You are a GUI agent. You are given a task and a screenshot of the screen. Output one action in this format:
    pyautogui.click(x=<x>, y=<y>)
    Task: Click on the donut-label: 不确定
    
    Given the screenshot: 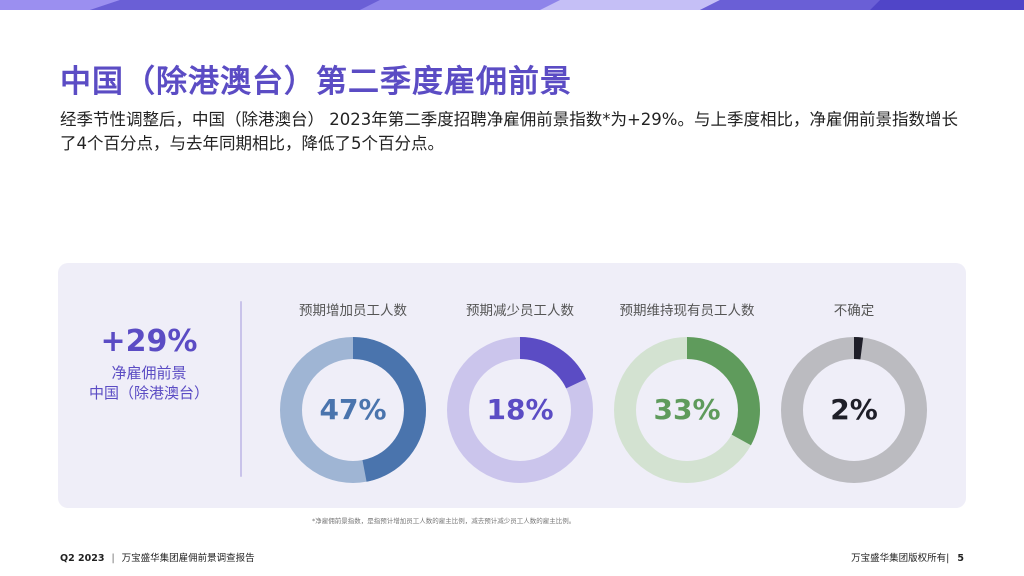 What is the action you would take?
    pyautogui.click(x=854, y=311)
    